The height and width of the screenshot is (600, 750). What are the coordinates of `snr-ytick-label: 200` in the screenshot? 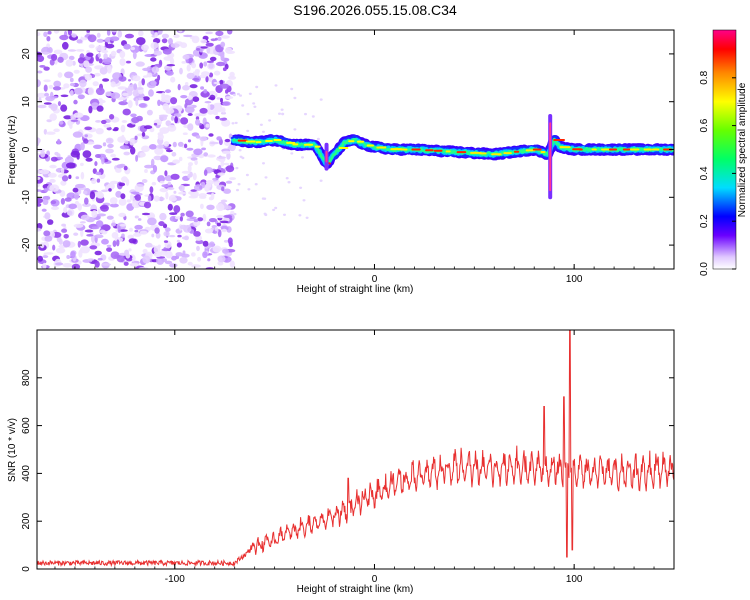 It's located at (26, 520).